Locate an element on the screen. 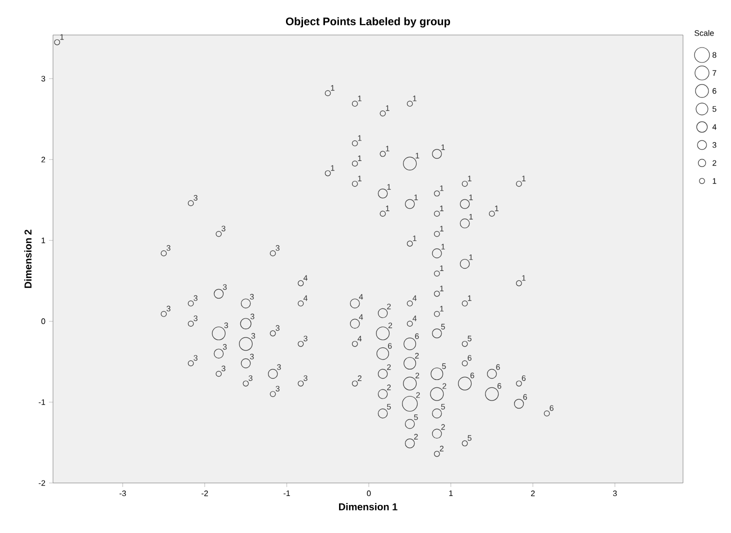 This screenshot has height=533, width=731. x-axis-title: Dimension 1 is located at coordinates (368, 506).